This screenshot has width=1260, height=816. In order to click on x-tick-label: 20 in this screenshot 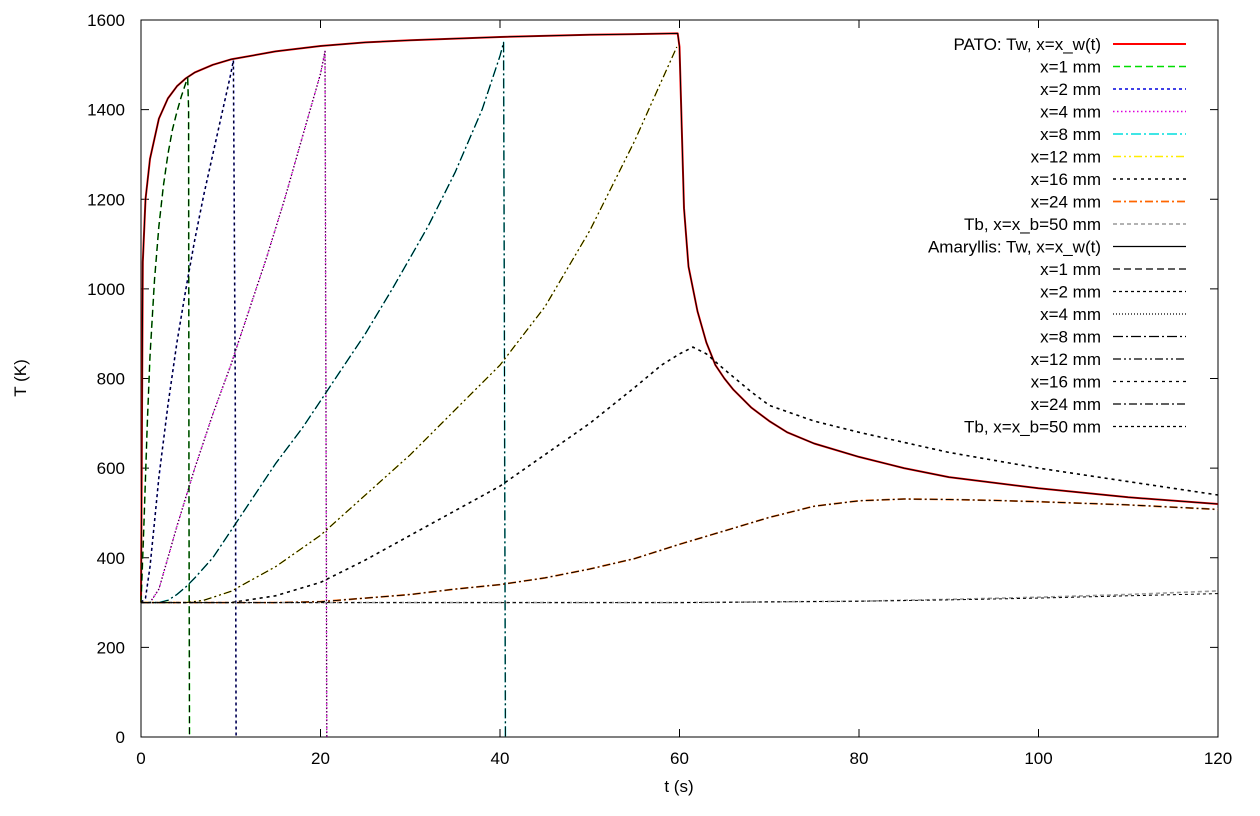, I will do `click(320, 758)`.